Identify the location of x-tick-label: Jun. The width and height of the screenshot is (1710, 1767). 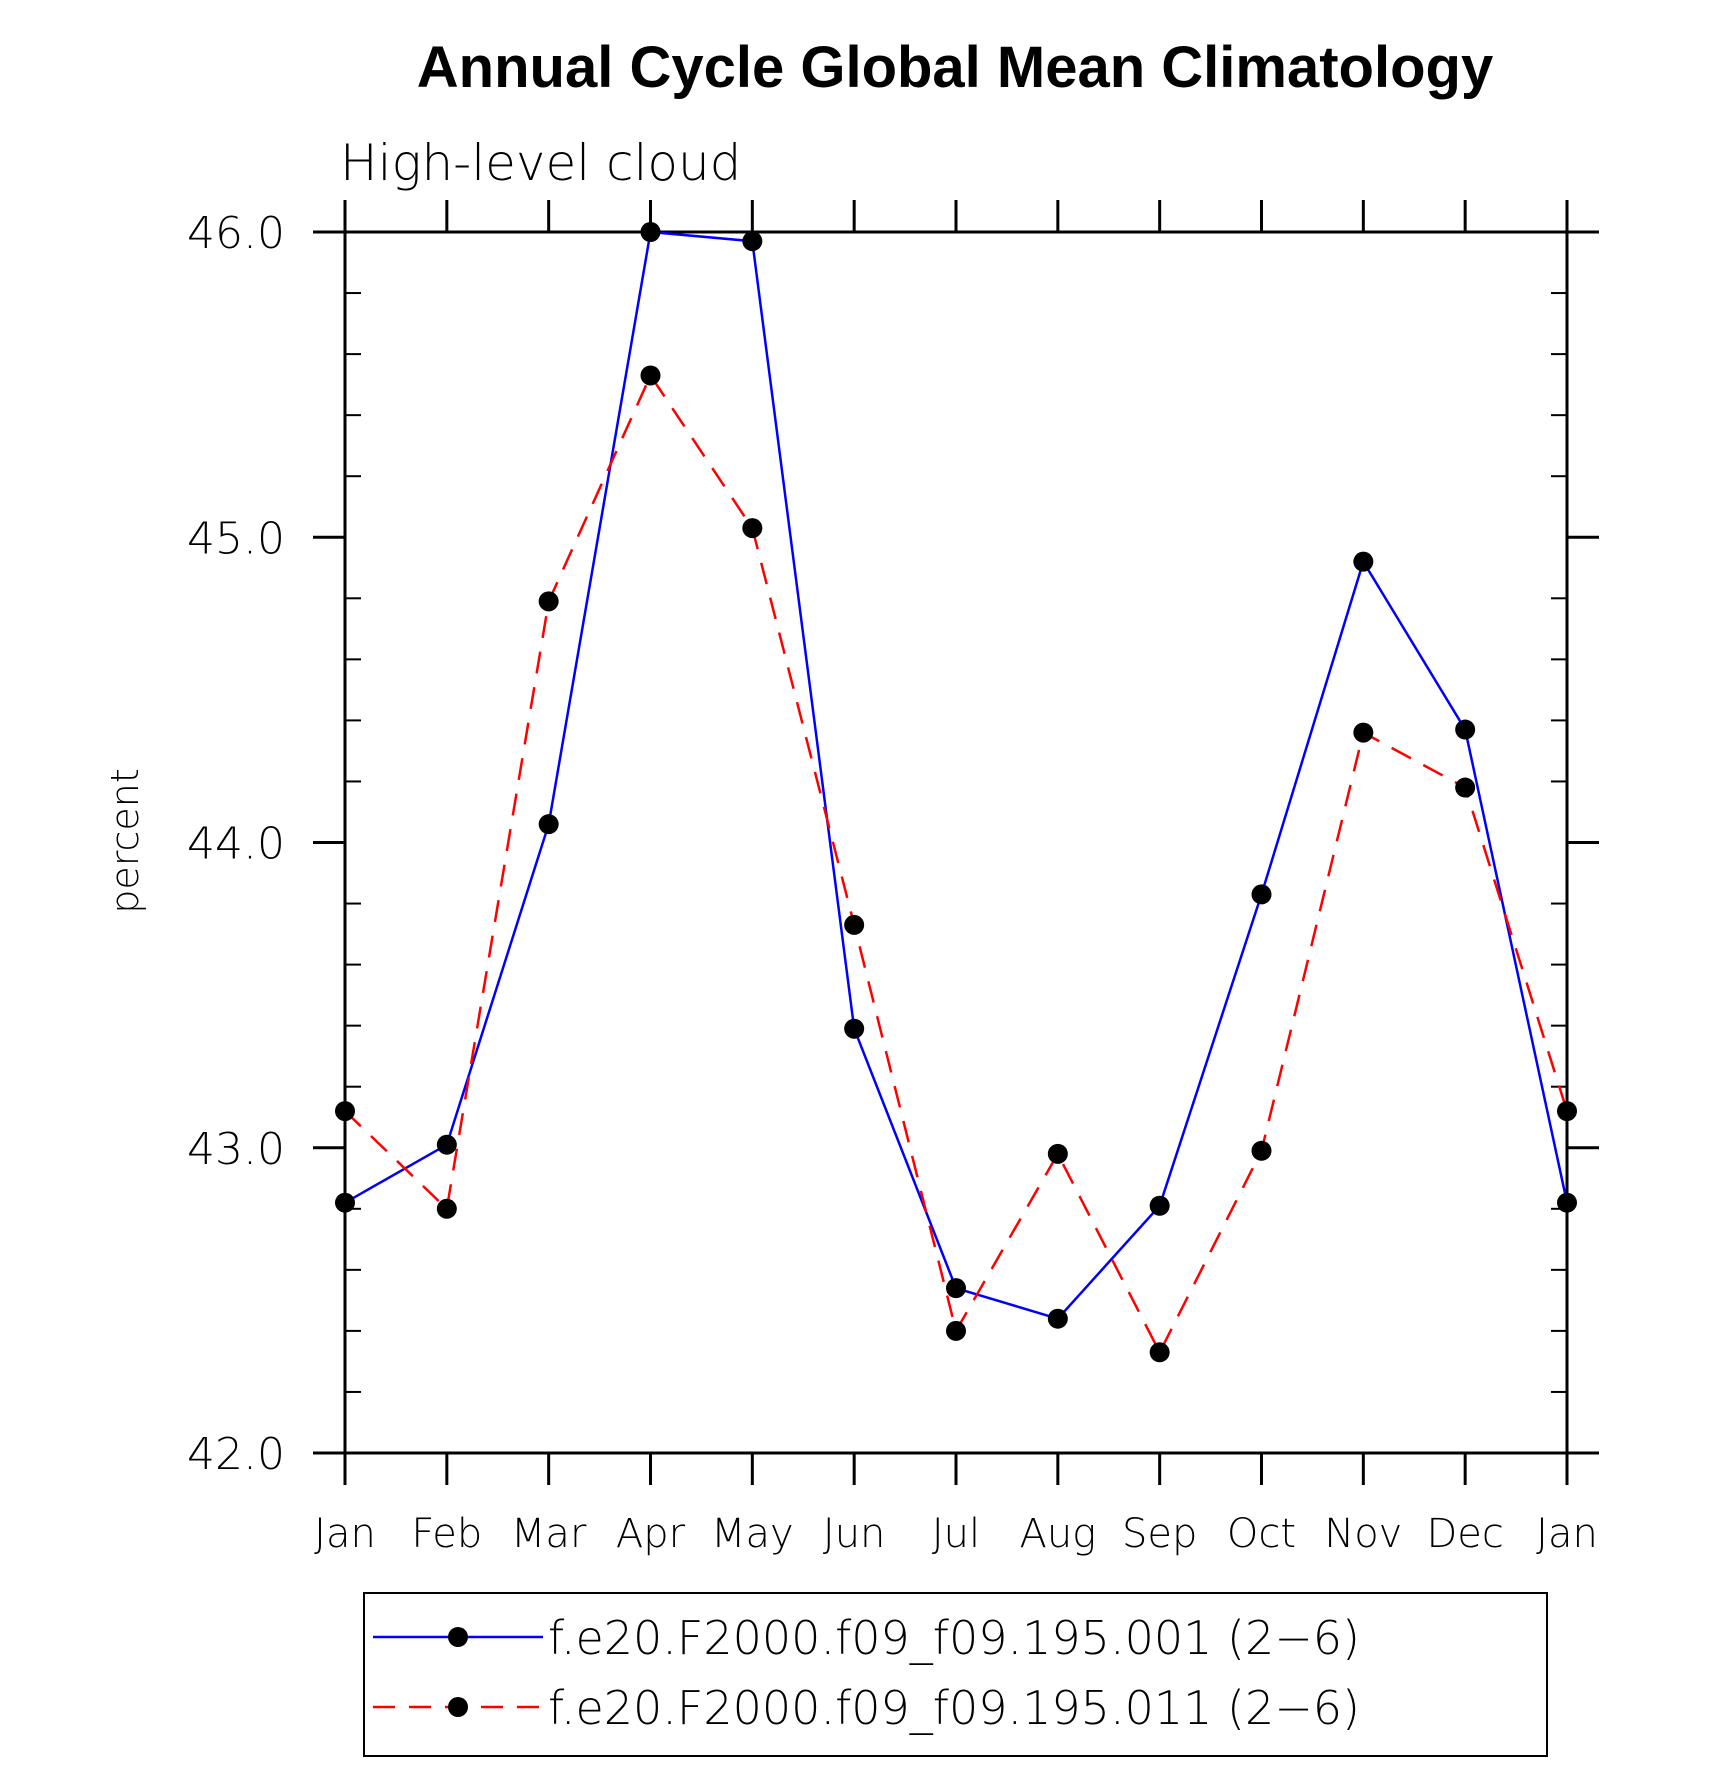
(854, 1534).